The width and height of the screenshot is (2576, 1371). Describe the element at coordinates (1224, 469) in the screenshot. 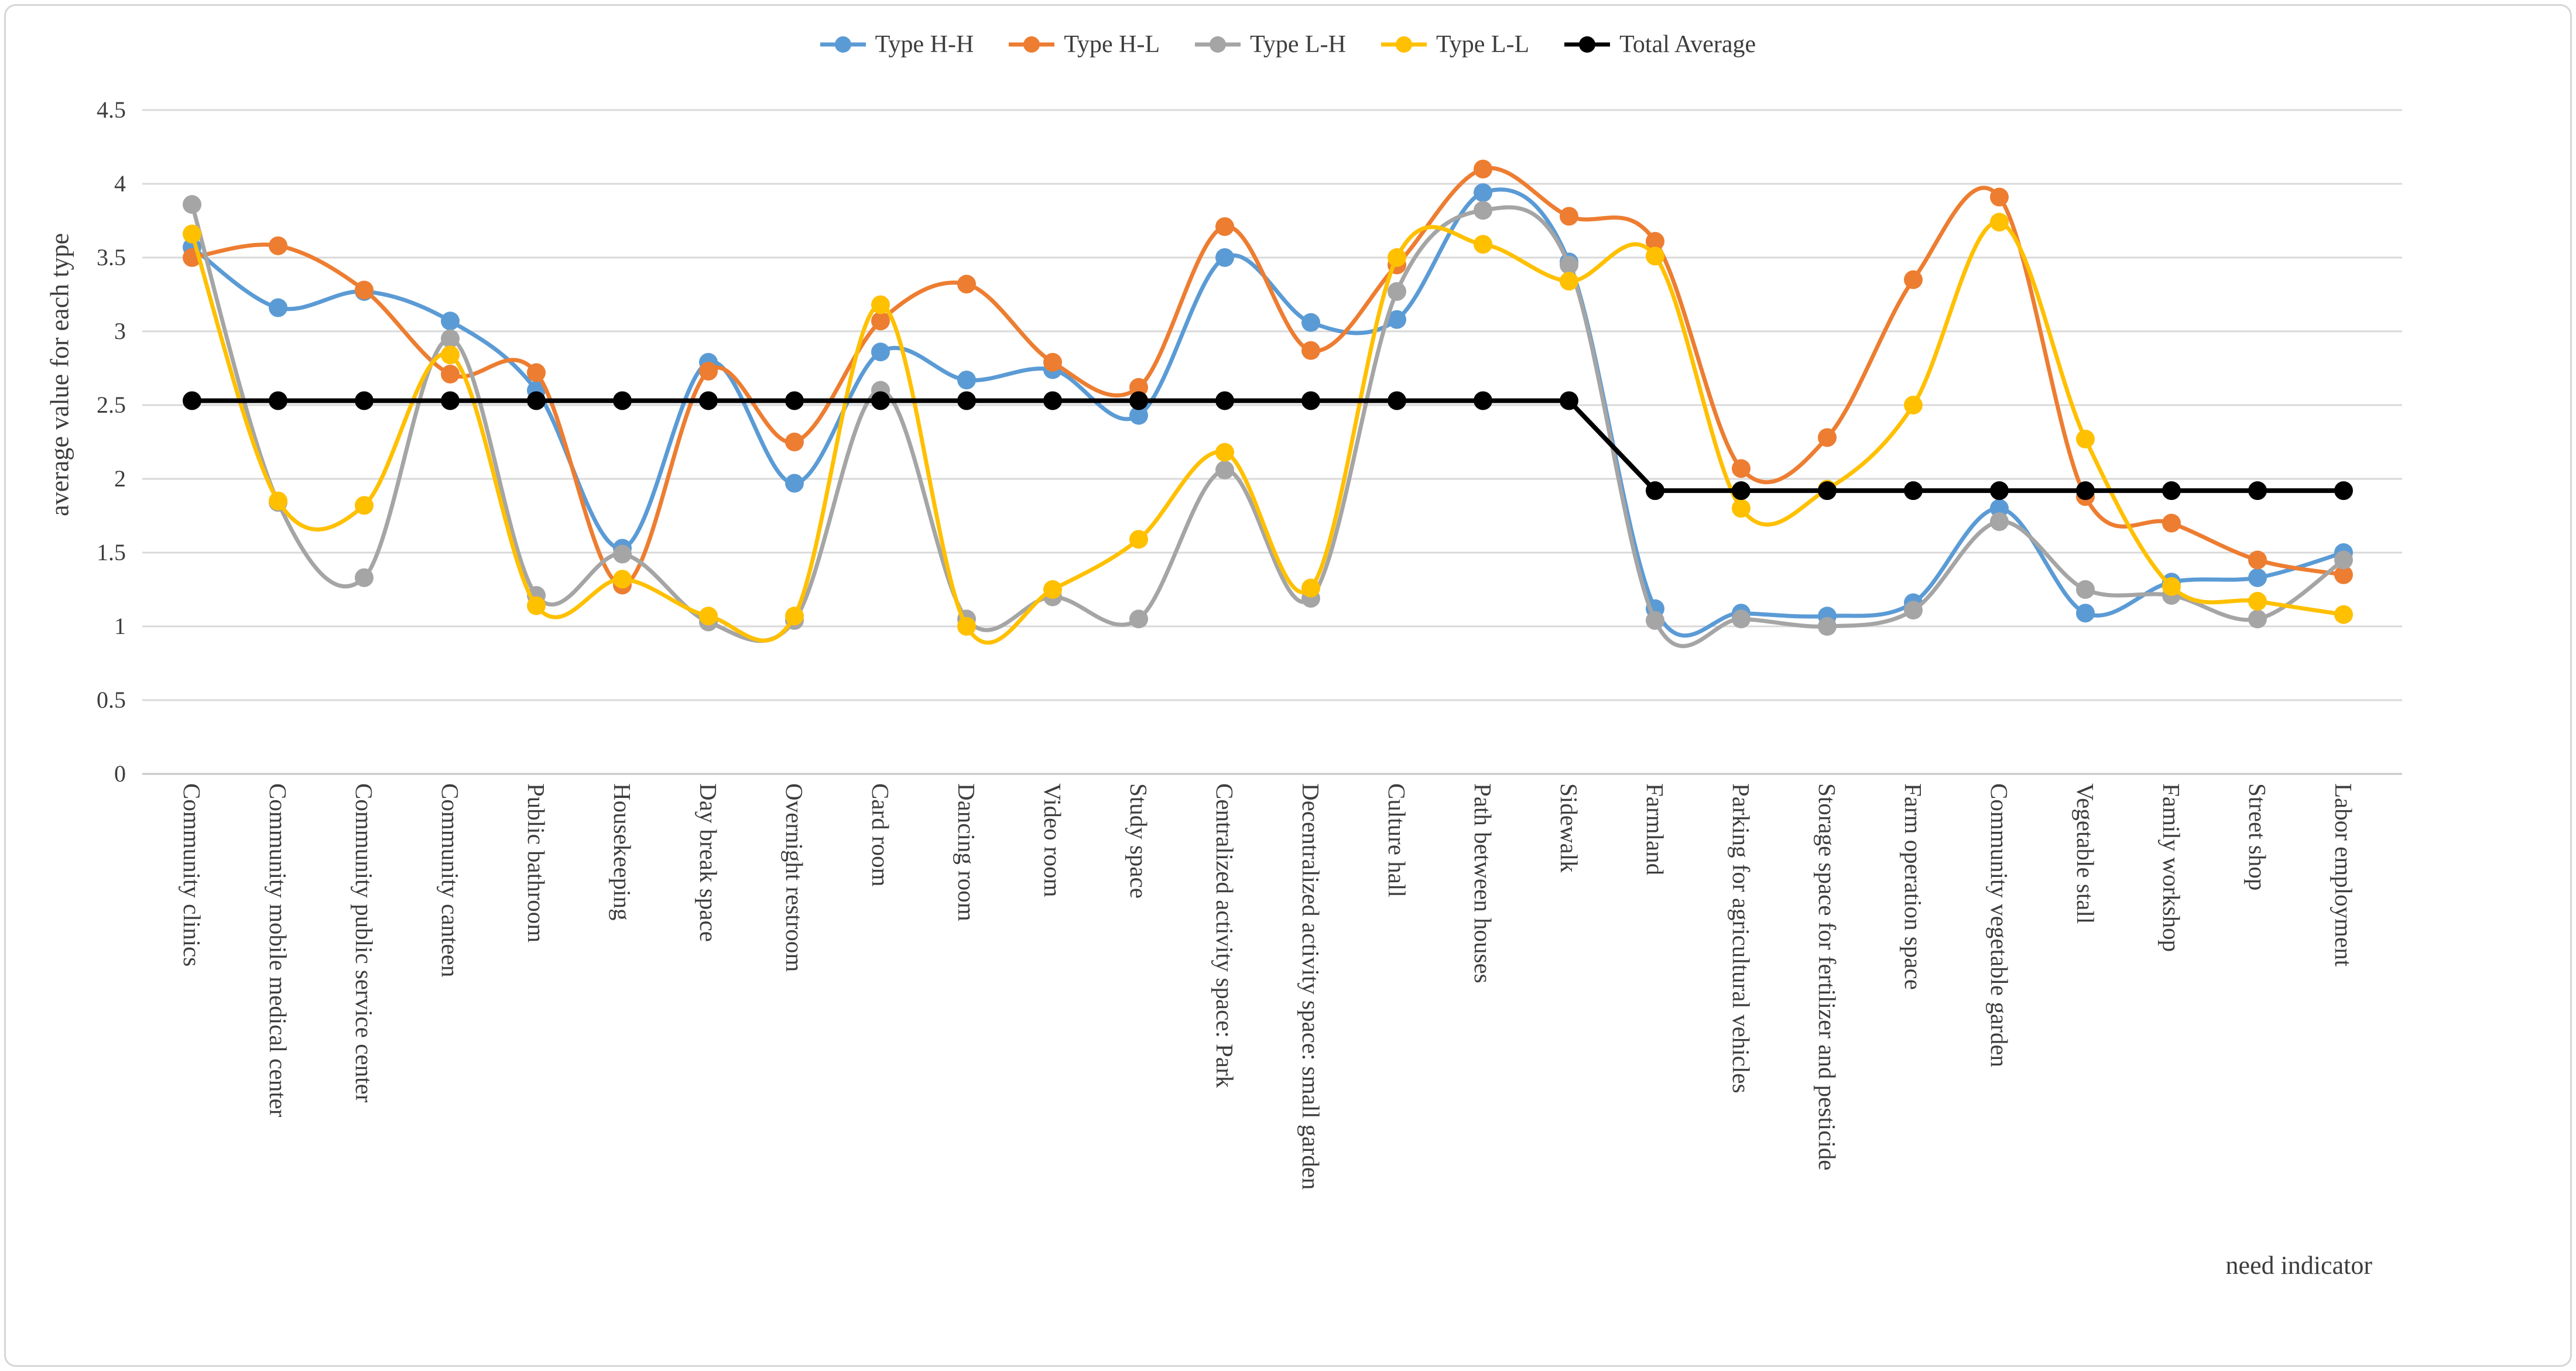

I see `data-point-type-l-h-centralized-activity-space-park` at that location.